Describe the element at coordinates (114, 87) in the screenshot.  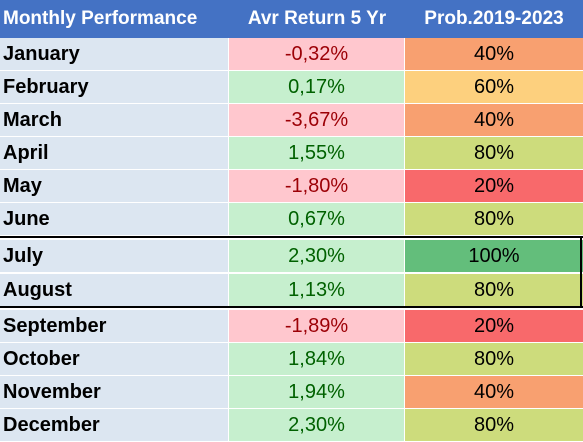
I see `month-cell: February` at that location.